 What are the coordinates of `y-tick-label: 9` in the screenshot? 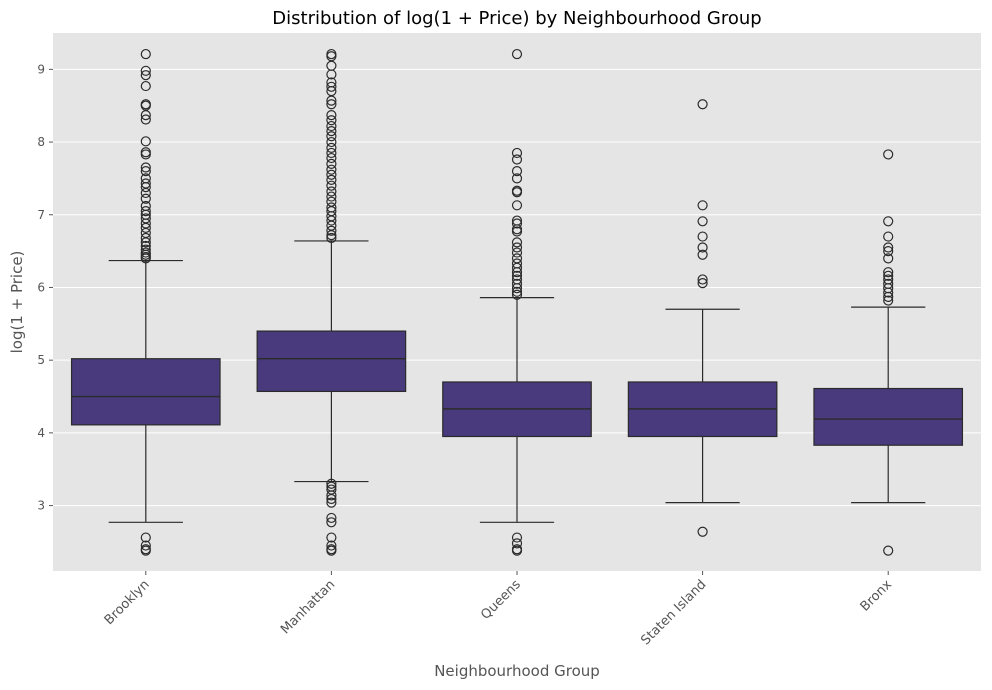 It's located at (41, 69).